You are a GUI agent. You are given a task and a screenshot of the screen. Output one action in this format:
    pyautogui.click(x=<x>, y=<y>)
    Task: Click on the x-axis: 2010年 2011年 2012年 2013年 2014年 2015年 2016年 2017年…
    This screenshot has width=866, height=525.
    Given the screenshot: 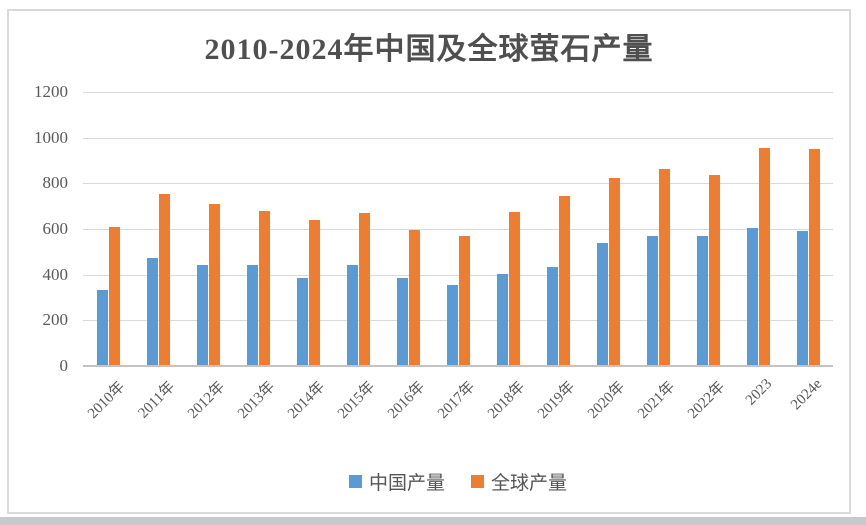 What is the action you would take?
    pyautogui.click(x=458, y=410)
    